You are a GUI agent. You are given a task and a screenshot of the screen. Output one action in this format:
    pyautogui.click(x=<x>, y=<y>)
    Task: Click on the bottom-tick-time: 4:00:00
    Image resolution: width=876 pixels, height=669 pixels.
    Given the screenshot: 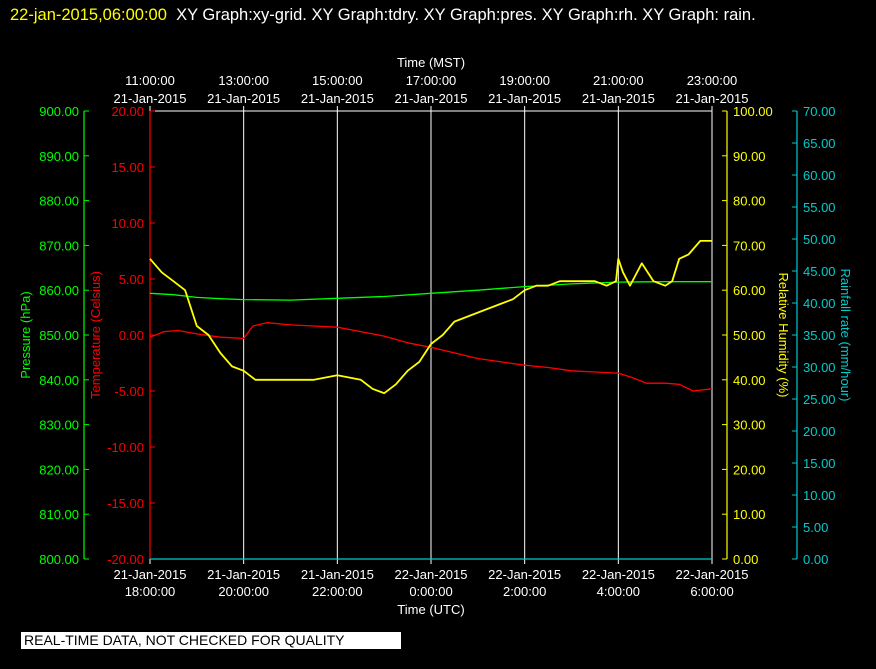 What is the action you would take?
    pyautogui.click(x=618, y=591)
    